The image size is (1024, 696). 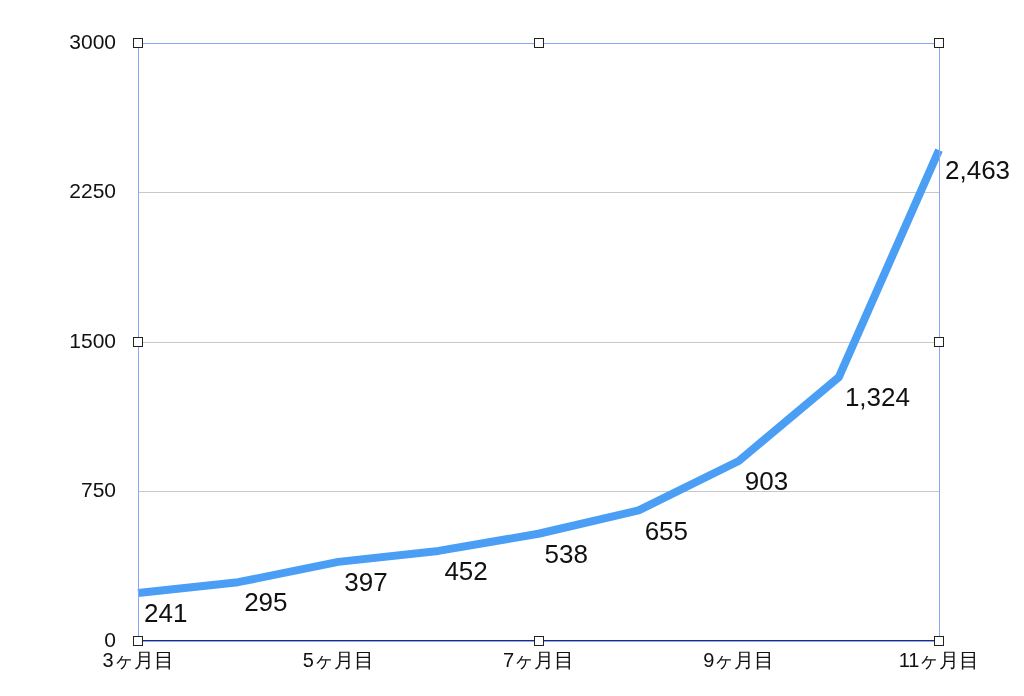 What do you see at coordinates (92, 340) in the screenshot?
I see `y-tick-label: 1500` at bounding box center [92, 340].